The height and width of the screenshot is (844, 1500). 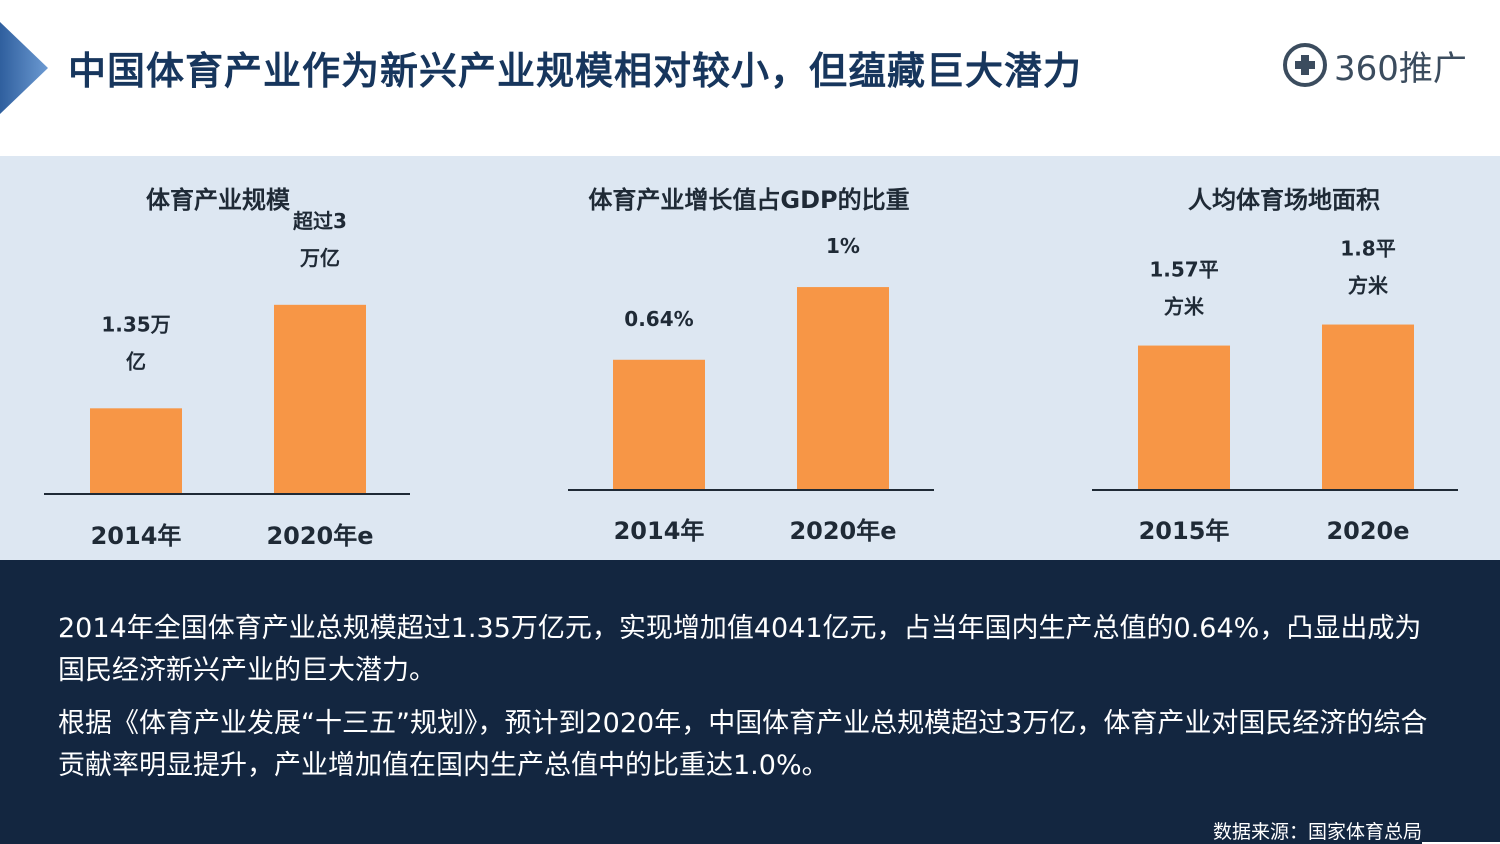 I want to click on data-label: 0.64%, so click(x=658, y=319).